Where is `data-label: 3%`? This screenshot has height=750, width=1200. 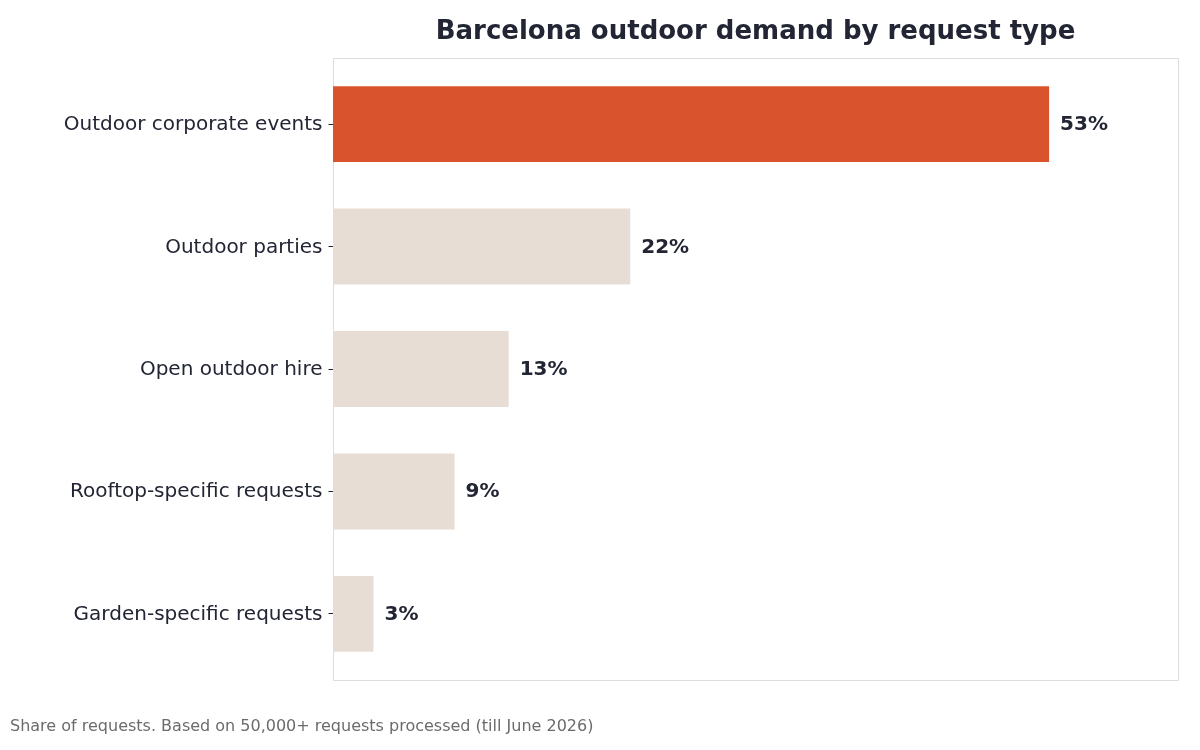 data-label: 3% is located at coordinates (401, 612).